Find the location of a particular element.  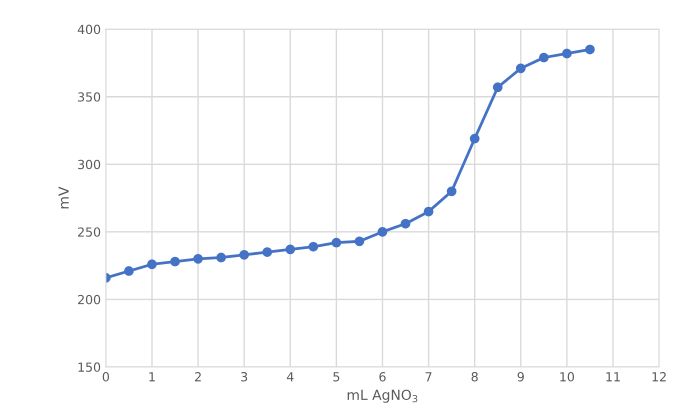

x-tick-label: 9 is located at coordinates (521, 377).